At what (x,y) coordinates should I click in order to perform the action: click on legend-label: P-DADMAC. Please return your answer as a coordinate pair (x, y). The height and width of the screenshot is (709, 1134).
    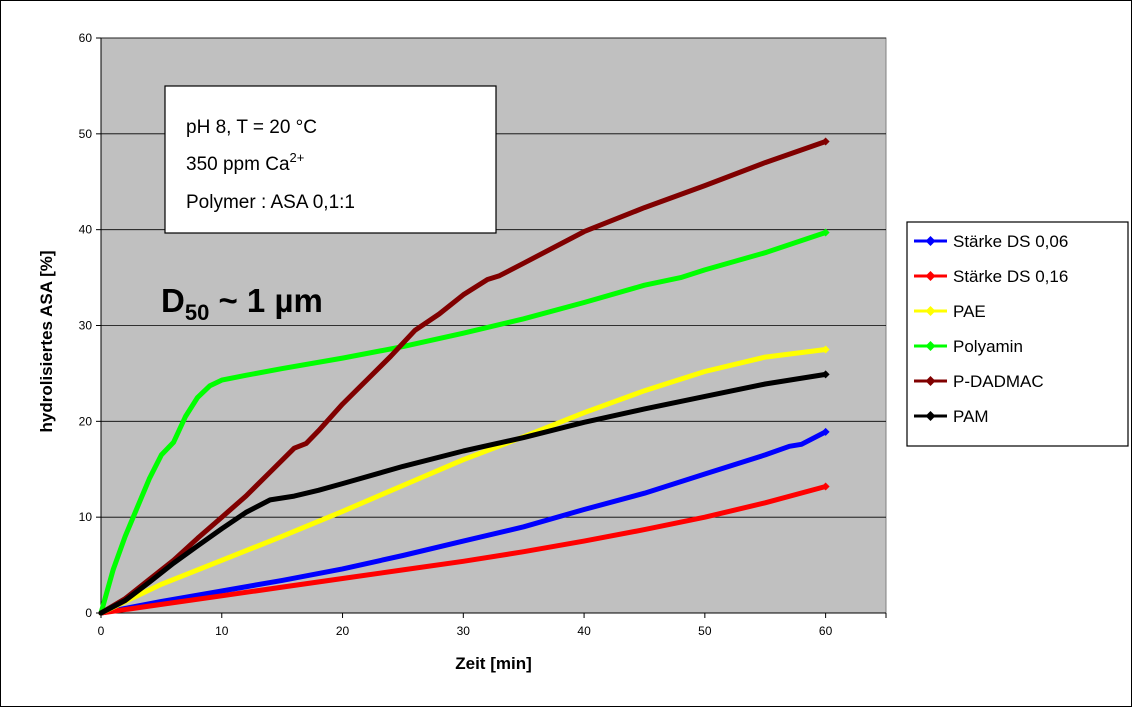
    Looking at the image, I should click on (998, 381).